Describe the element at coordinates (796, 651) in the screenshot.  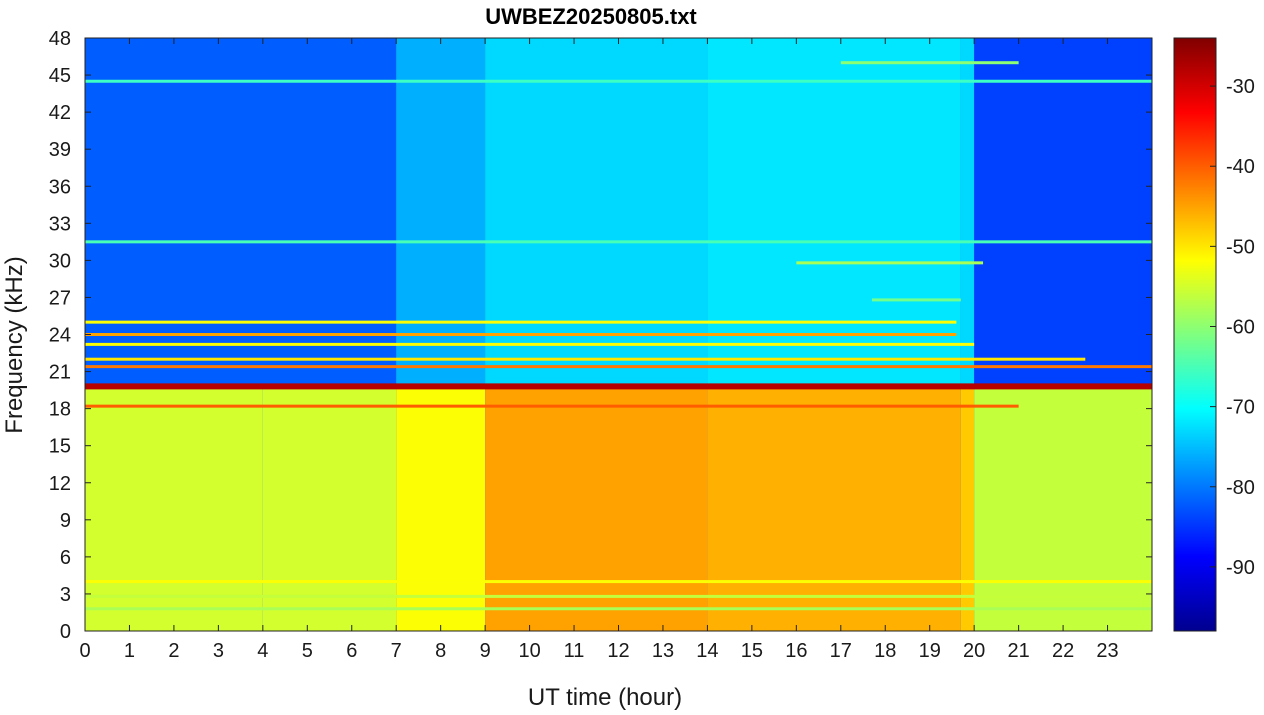
I see `x-tick-label: 16` at that location.